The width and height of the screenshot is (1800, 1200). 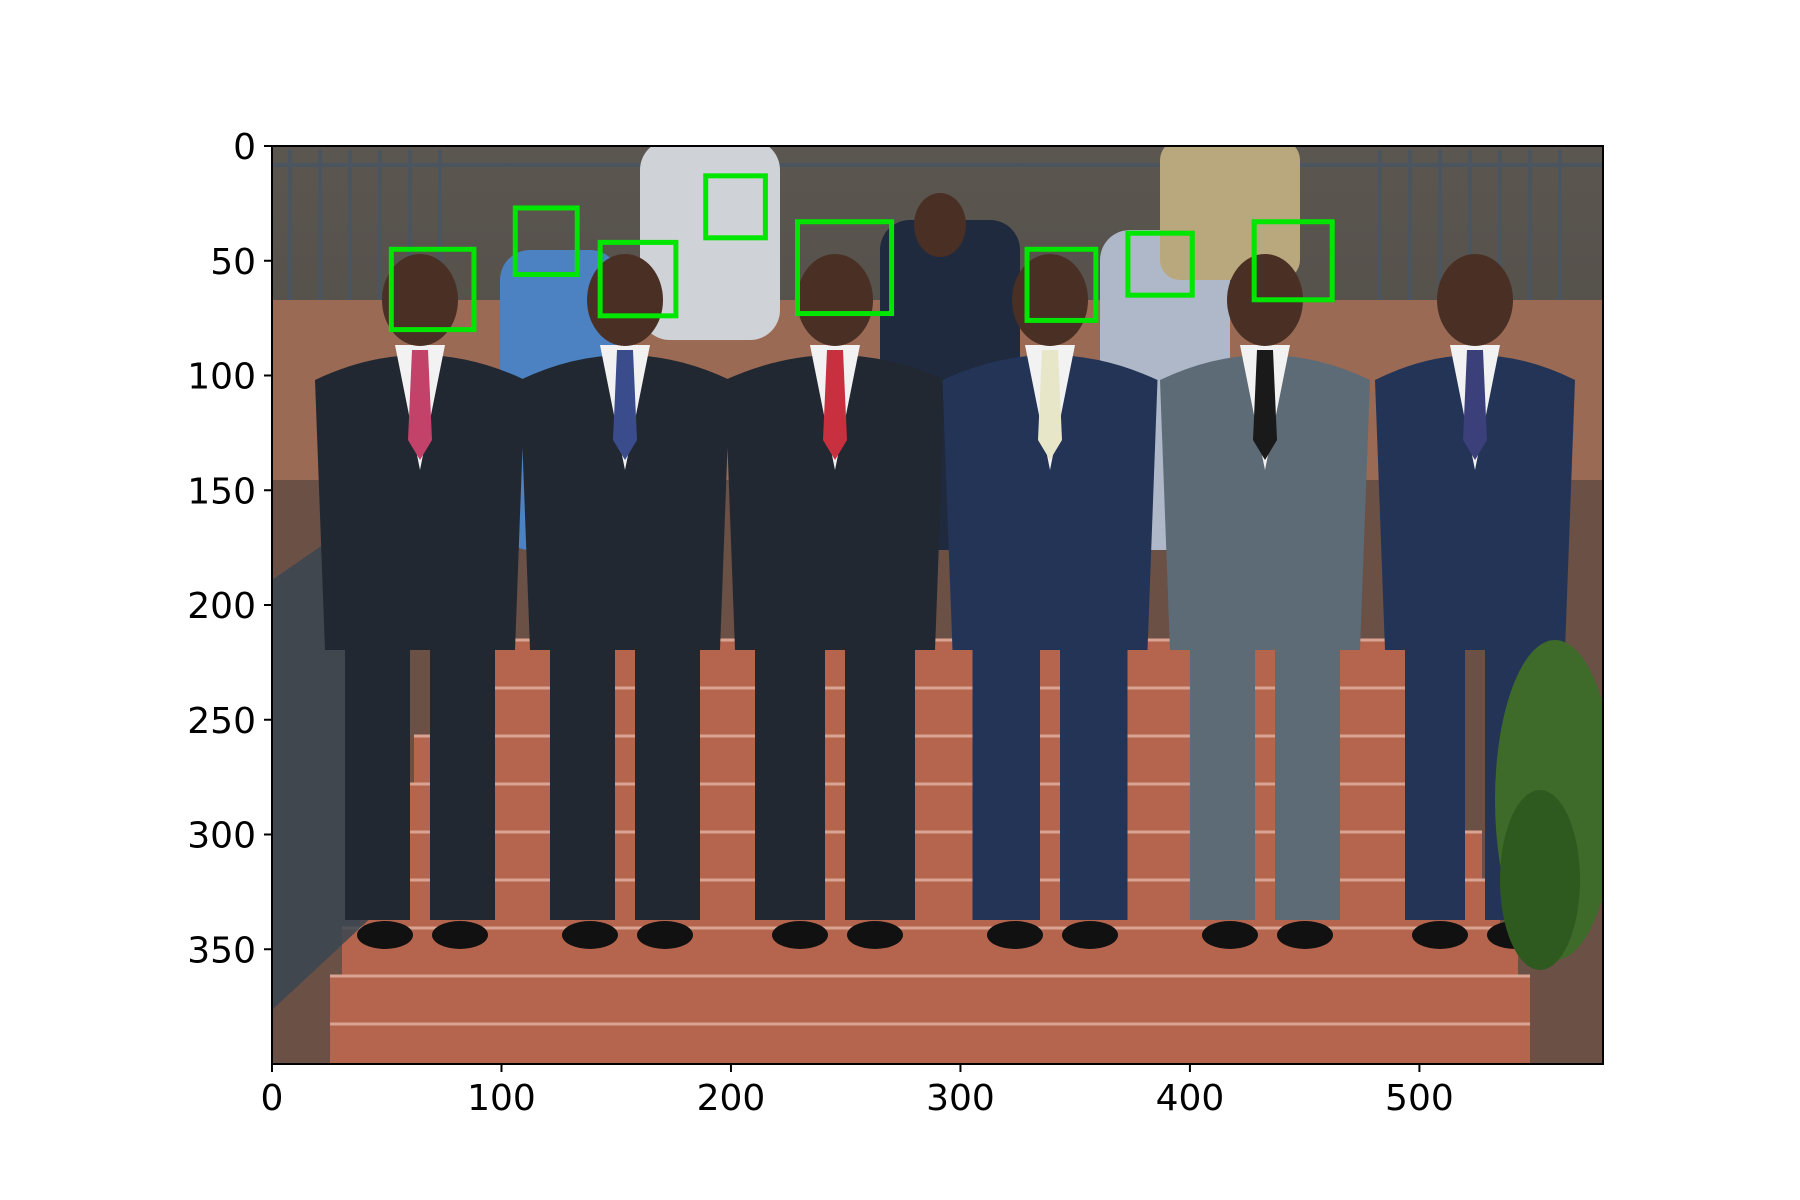 I want to click on y-axis: 0 50 100 150 200 250 300 350, so click(x=229, y=549).